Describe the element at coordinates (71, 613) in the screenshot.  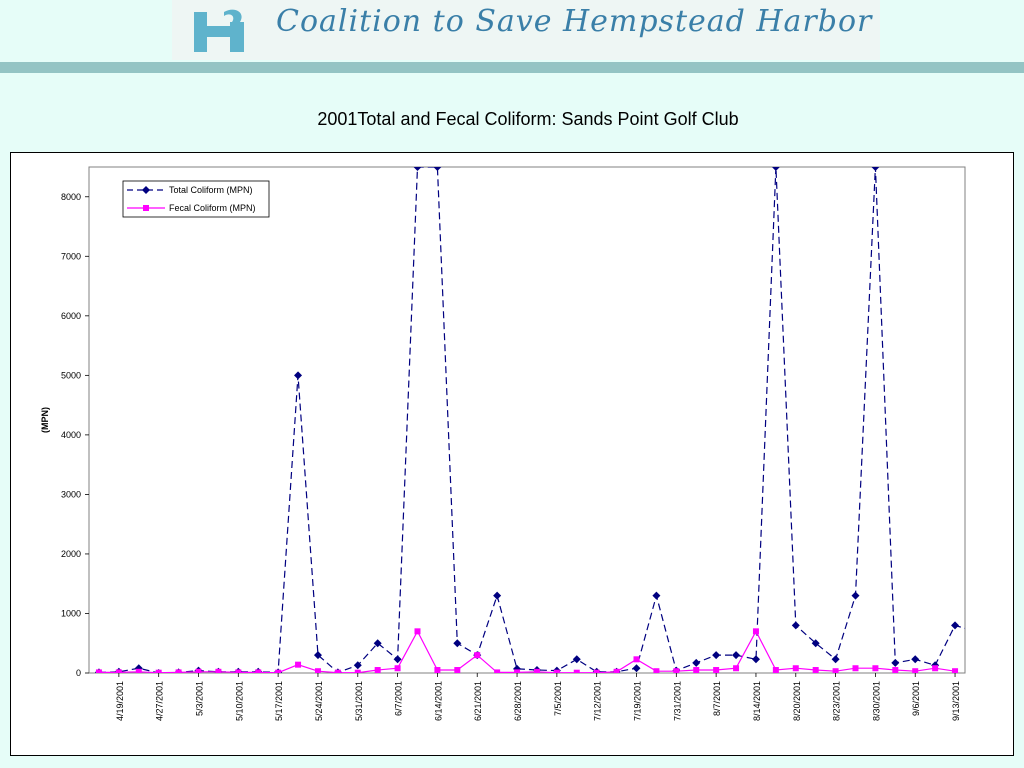
I see `y-tick-label: 1000` at that location.